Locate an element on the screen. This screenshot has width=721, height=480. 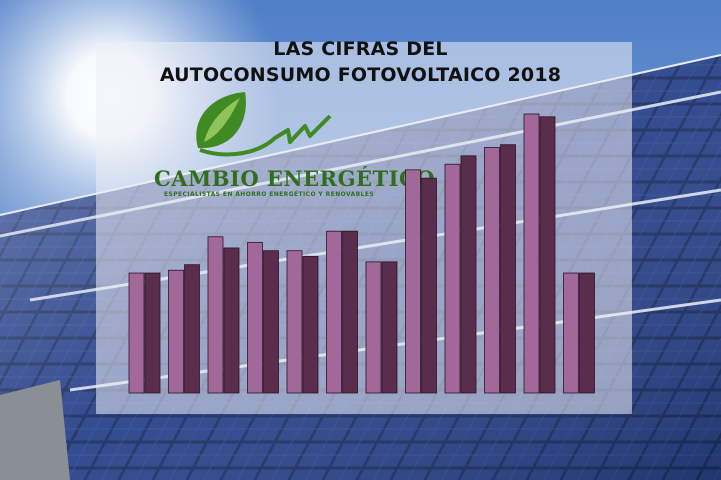
leaf-logo-icon is located at coordinates (264, 124).